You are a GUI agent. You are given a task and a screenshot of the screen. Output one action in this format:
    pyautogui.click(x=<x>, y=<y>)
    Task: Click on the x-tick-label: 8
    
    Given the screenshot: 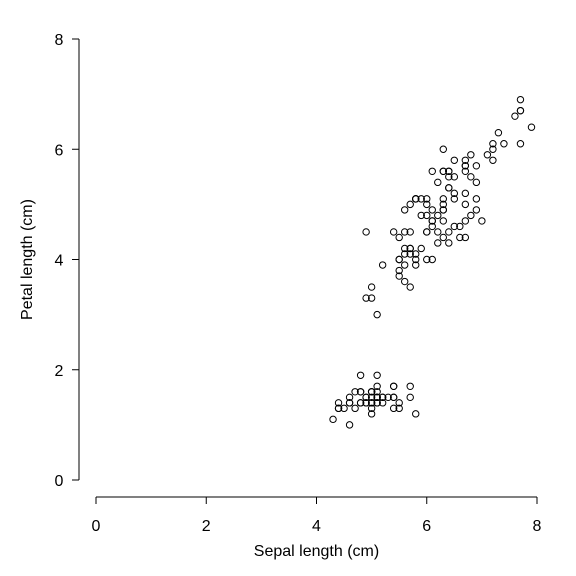 What is the action you would take?
    pyautogui.click(x=537, y=526)
    